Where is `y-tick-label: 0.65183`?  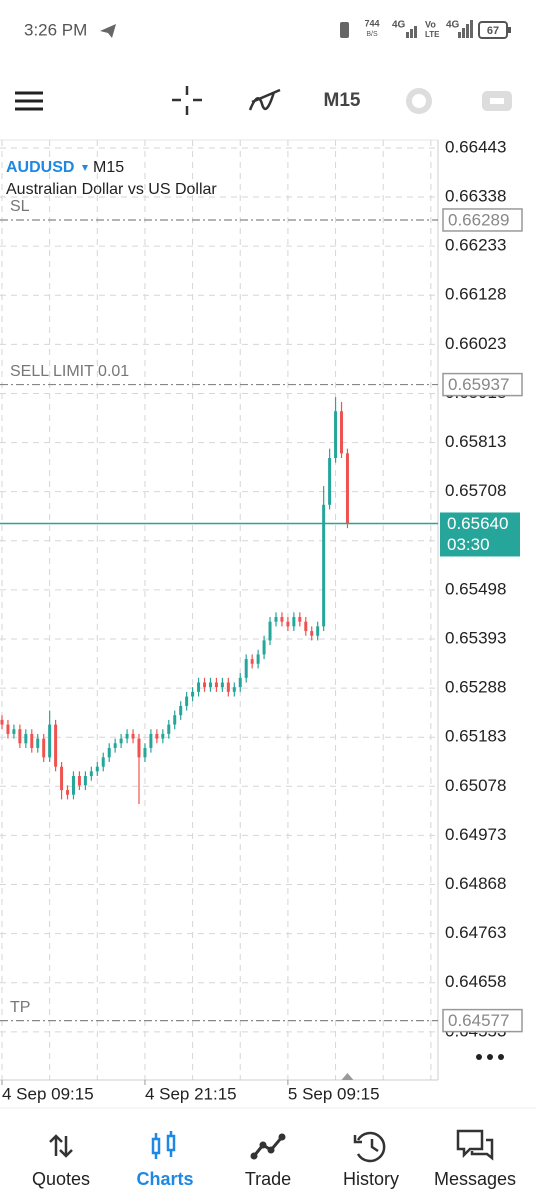
y-tick-label: 0.65183 is located at coordinates (475, 736).